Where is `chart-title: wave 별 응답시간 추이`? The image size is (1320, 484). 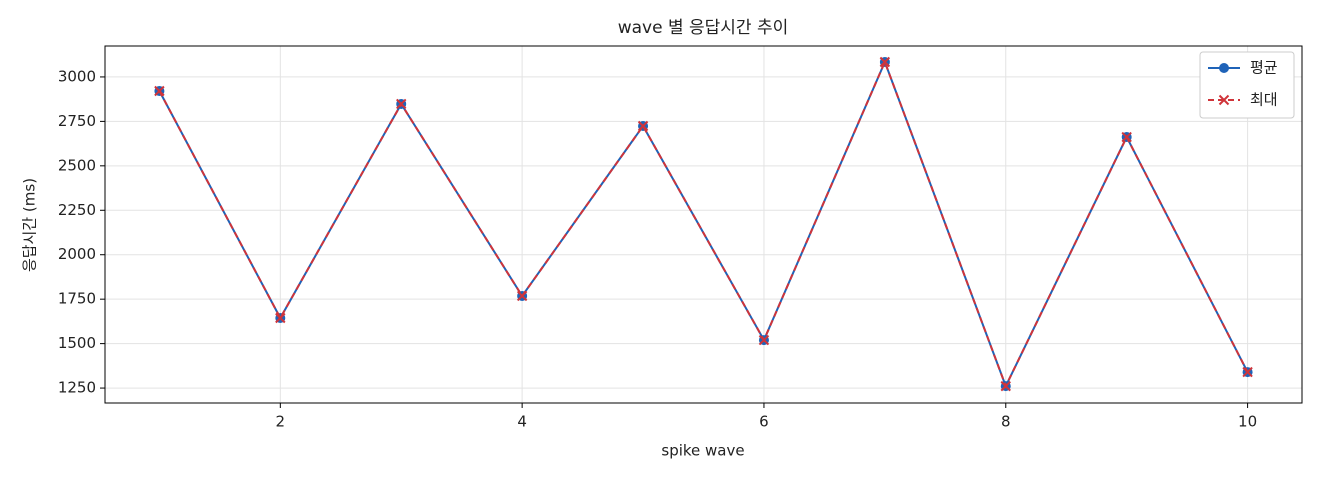 chart-title: wave 별 응답시간 추이 is located at coordinates (703, 28).